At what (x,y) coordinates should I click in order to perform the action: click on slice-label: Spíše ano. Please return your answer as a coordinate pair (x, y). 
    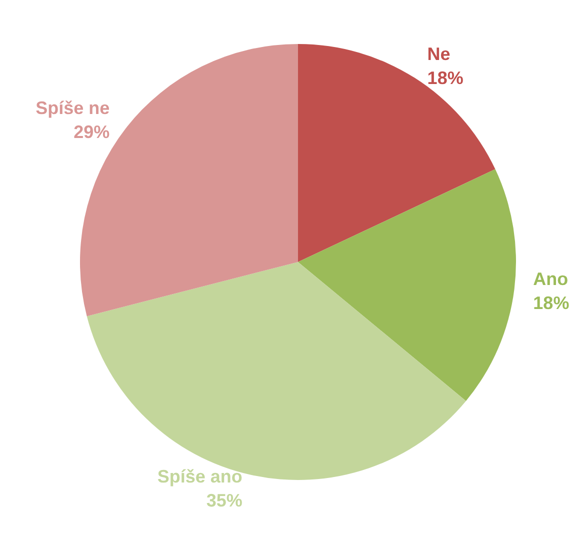
    Looking at the image, I should click on (199, 476).